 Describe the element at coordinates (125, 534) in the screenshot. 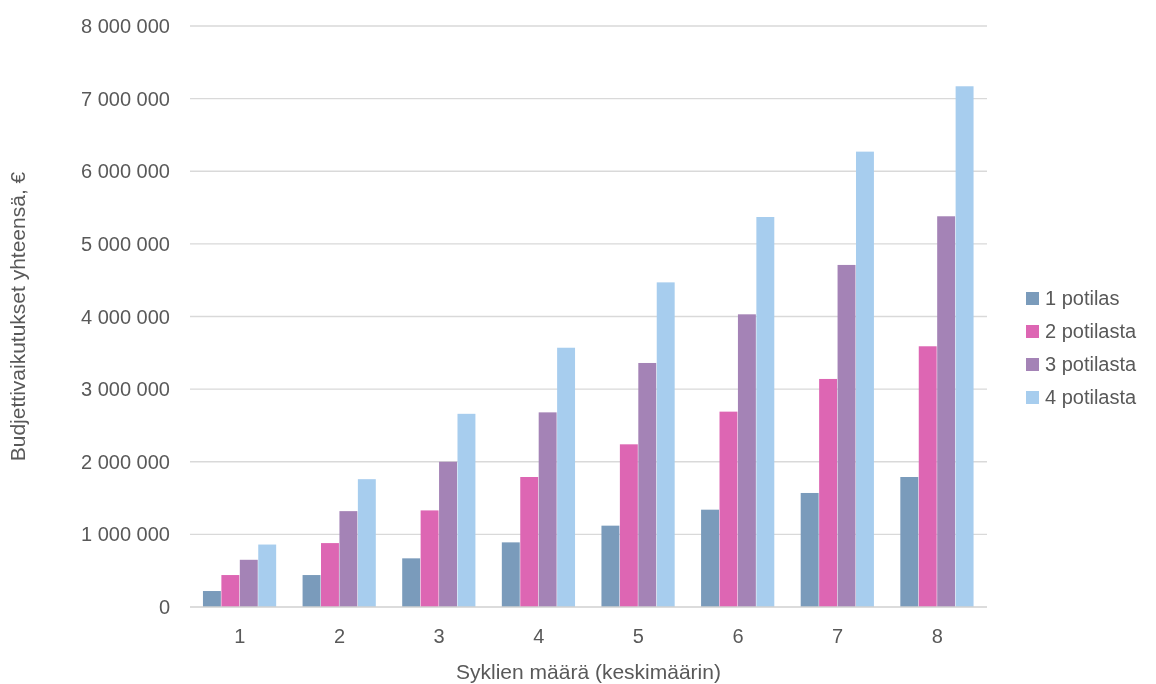

I see `y-tick-label: 1 000 000` at that location.